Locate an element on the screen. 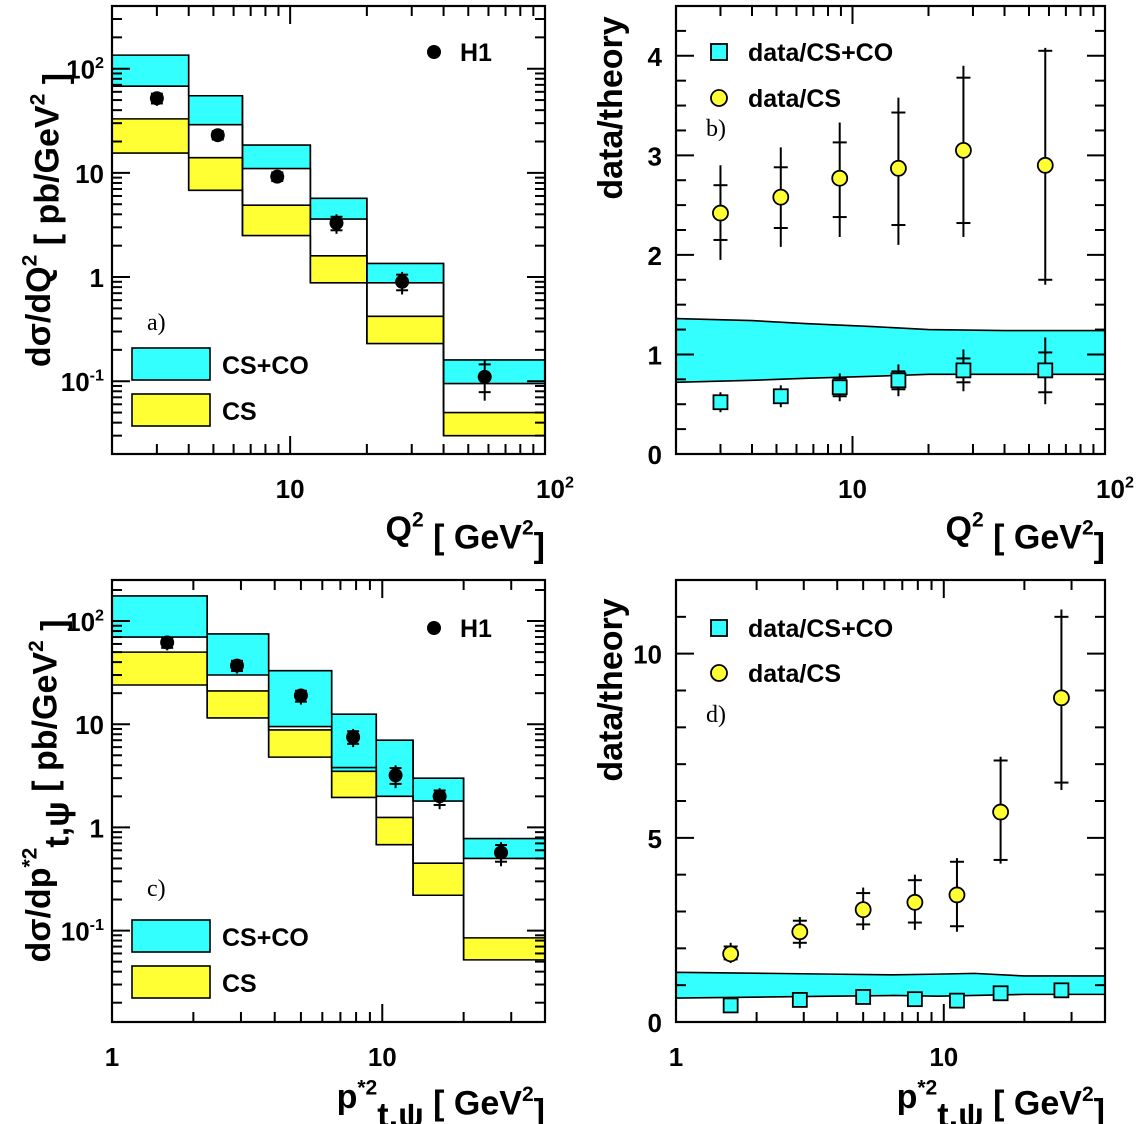 This screenshot has height=1124, width=1147. panel-tag: a) is located at coordinates (156, 323).